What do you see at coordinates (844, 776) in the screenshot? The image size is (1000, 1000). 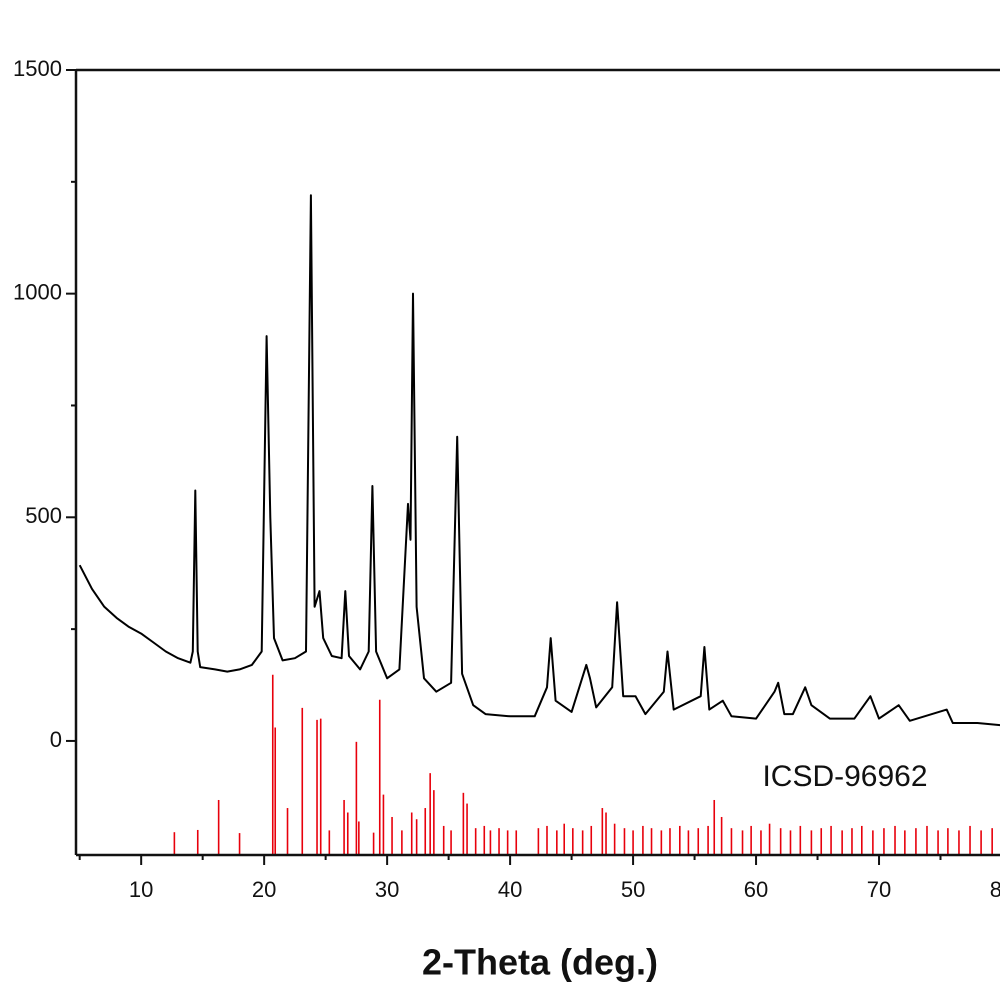 I see `annotation: ICSD-96962` at bounding box center [844, 776].